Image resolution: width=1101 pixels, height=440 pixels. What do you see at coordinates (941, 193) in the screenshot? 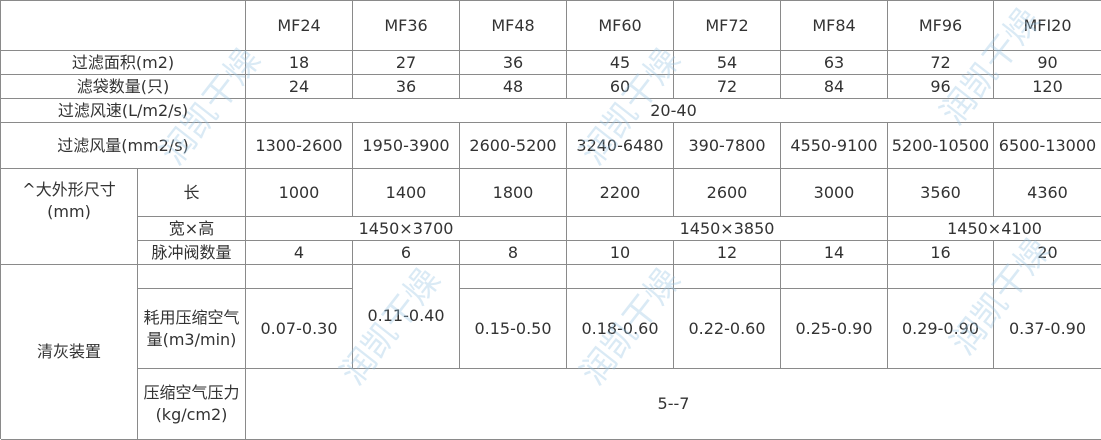
I see `length-value: 3560` at bounding box center [941, 193].